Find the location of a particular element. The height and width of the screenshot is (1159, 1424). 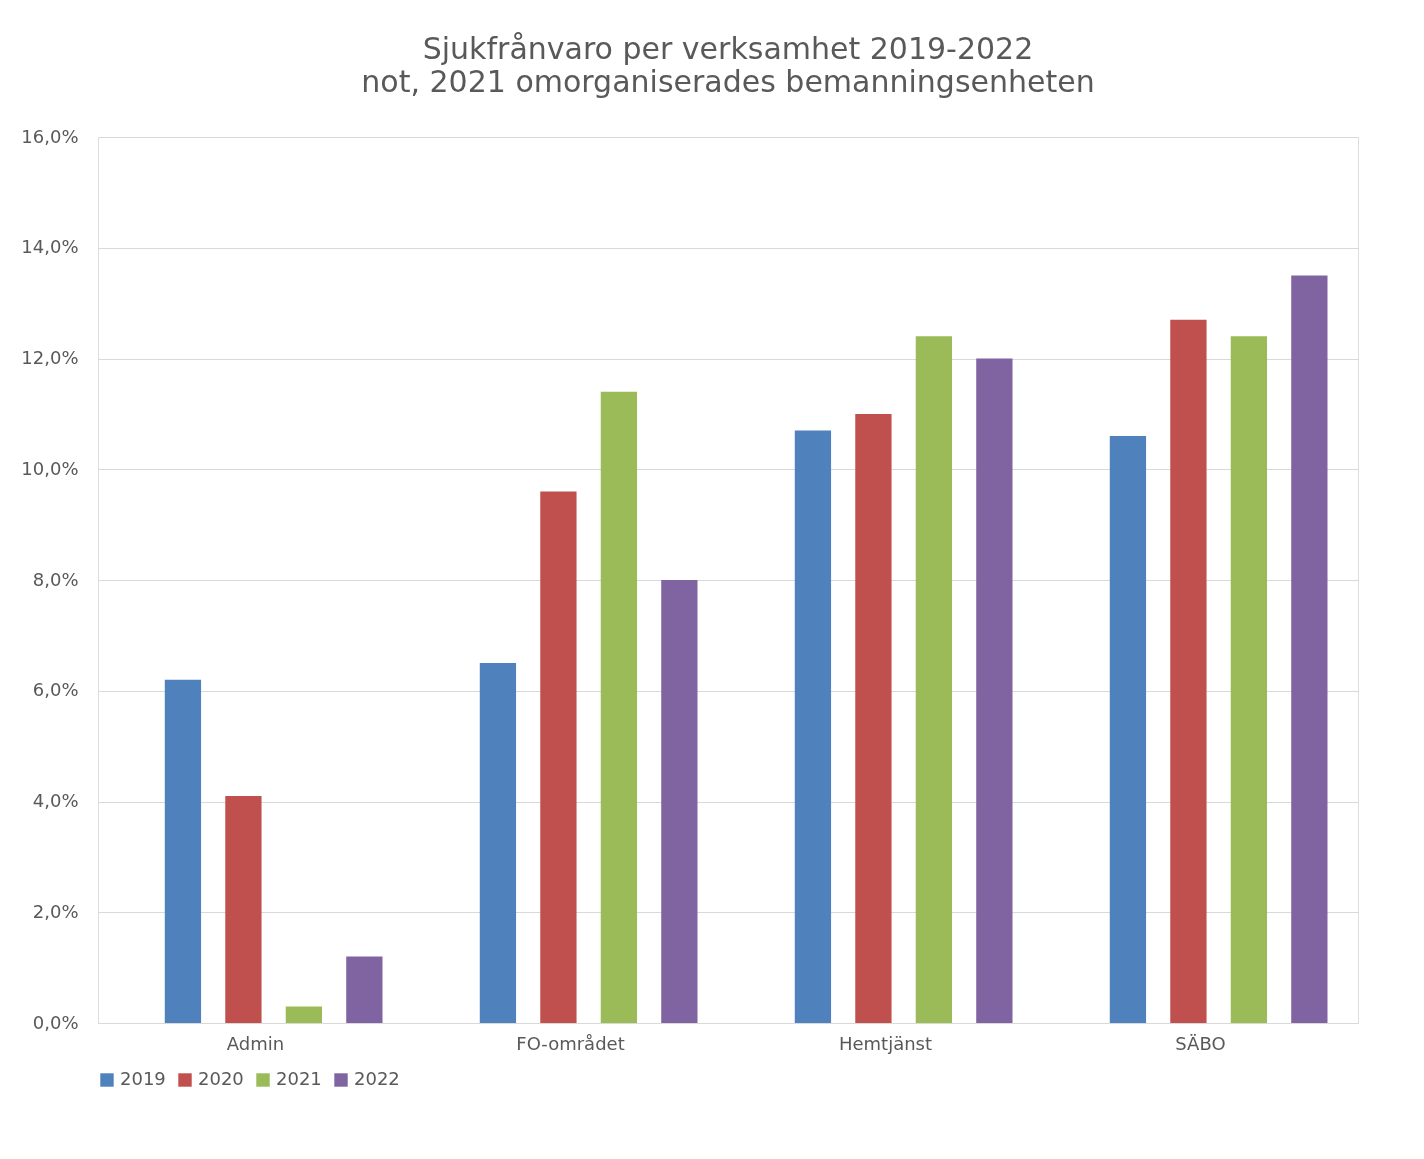

y-tick-label: 2,0% is located at coordinates (55, 911).